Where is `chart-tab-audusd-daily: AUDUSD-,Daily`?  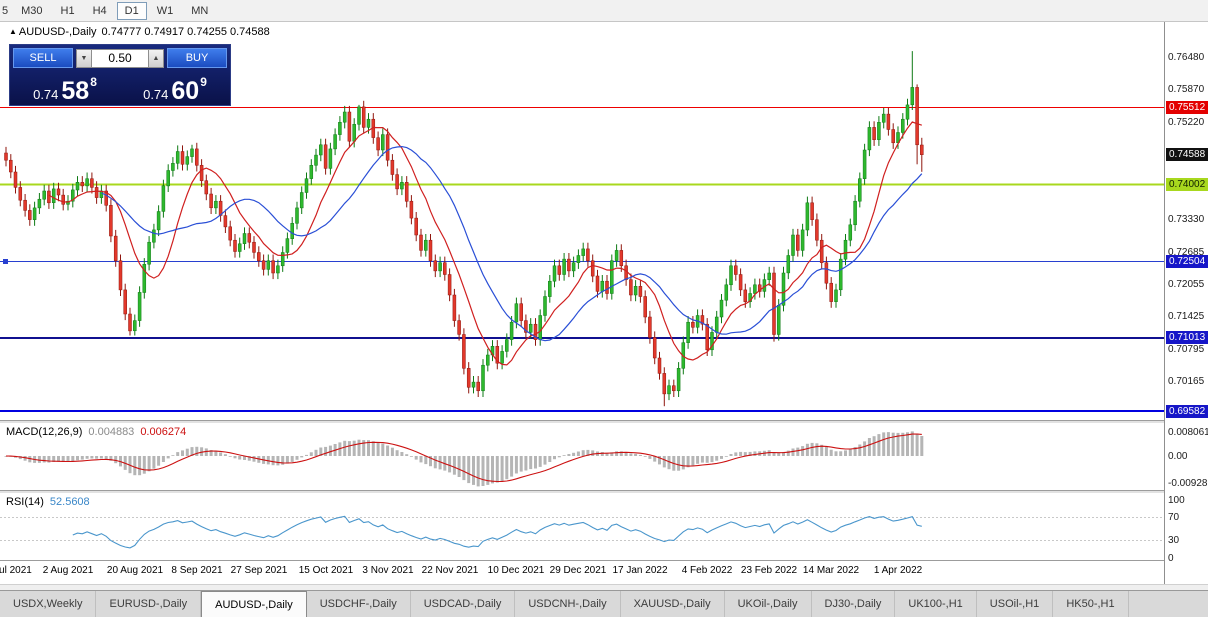
chart-tab-audusd-daily: AUDUSD-,Daily is located at coordinates (254, 604).